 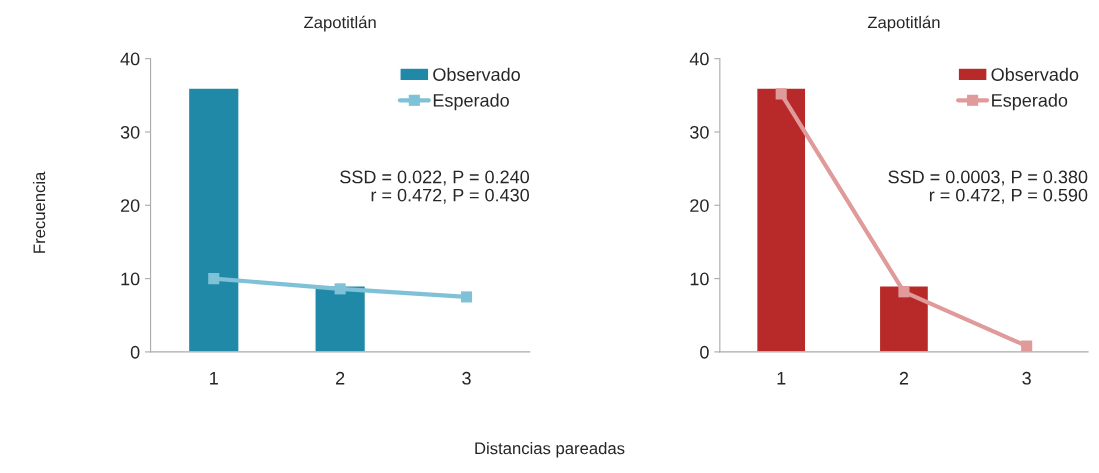 What do you see at coordinates (1008, 196) in the screenshot?
I see `annotation: r = 0.472, P = 0.590` at bounding box center [1008, 196].